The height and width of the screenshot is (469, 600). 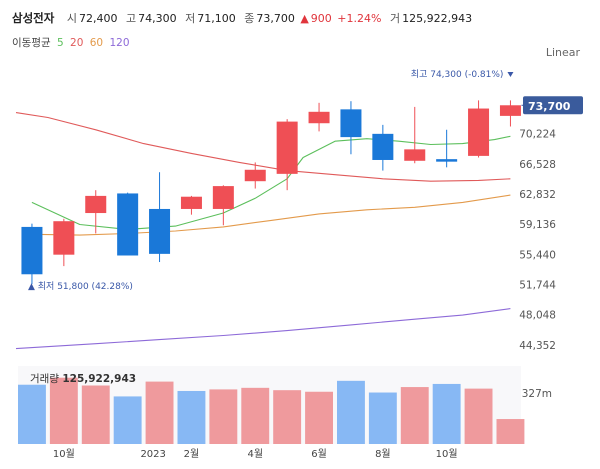 What do you see at coordinates (271, 215) in the screenshot?
I see `ma-60-line` at bounding box center [271, 215].